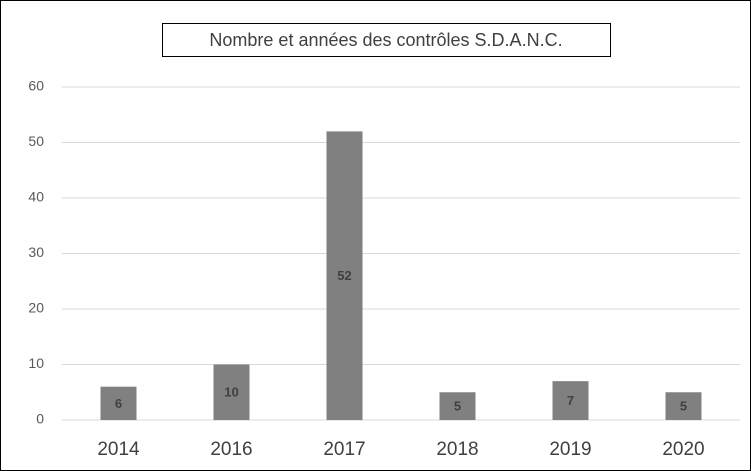 The width and height of the screenshot is (751, 471). What do you see at coordinates (36, 141) in the screenshot?
I see `y-tick-label: 50` at bounding box center [36, 141].